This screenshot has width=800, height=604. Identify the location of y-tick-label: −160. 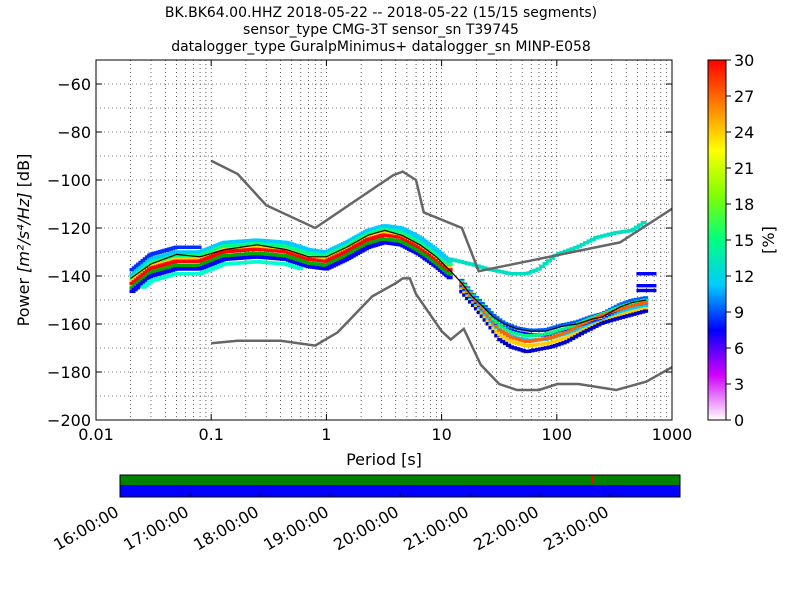
(69, 324).